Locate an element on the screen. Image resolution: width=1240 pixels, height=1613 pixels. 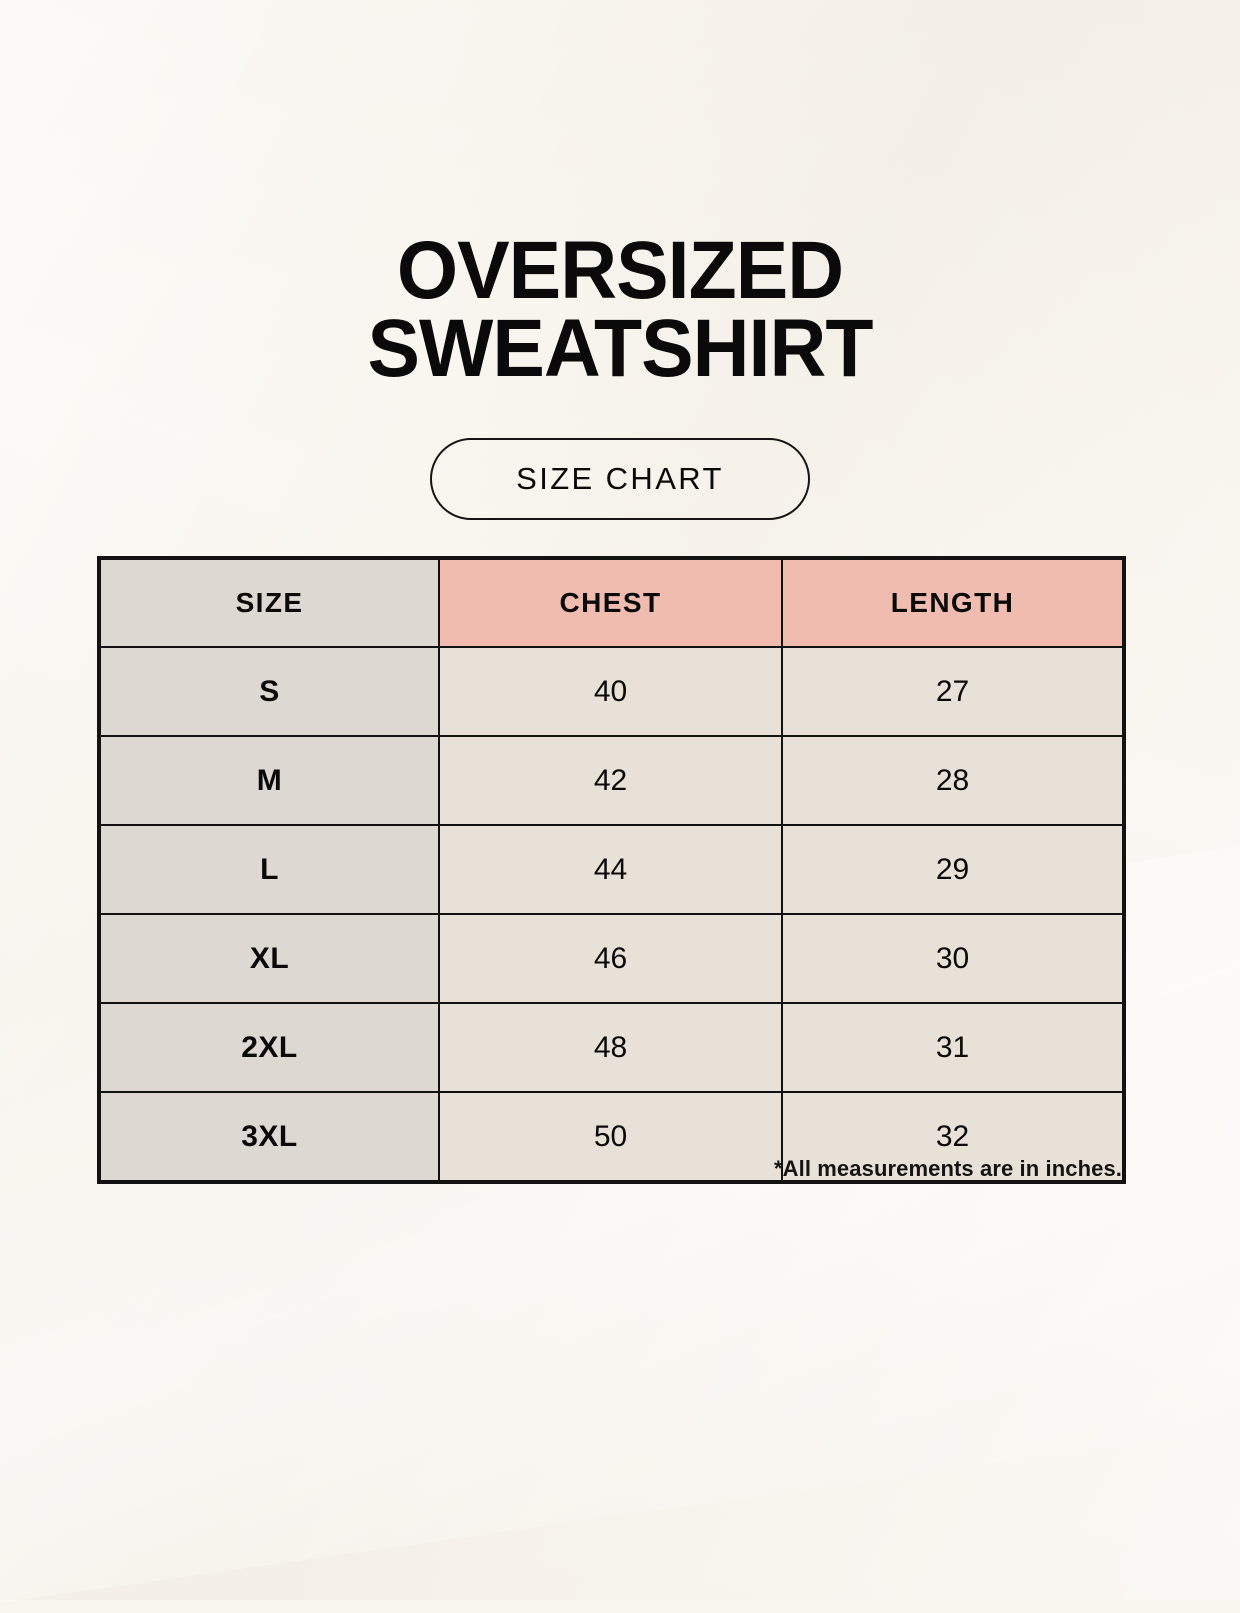
cell-length: 32 is located at coordinates (953, 1137).